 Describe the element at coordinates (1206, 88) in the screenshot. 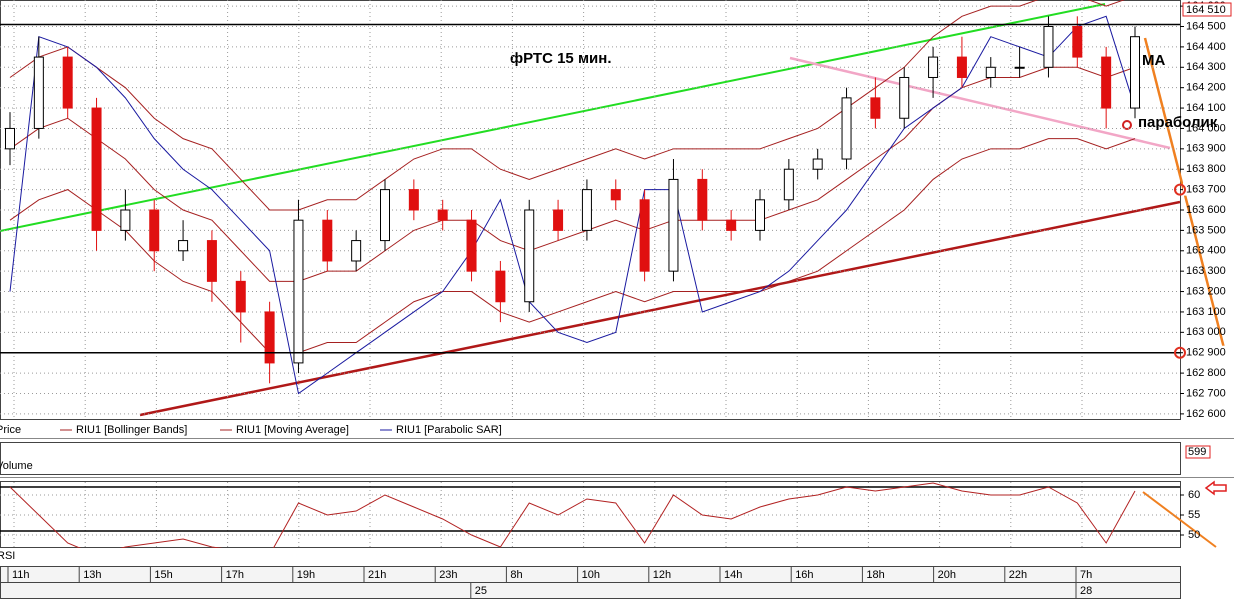

I see `y-tick-label: 164 200` at that location.